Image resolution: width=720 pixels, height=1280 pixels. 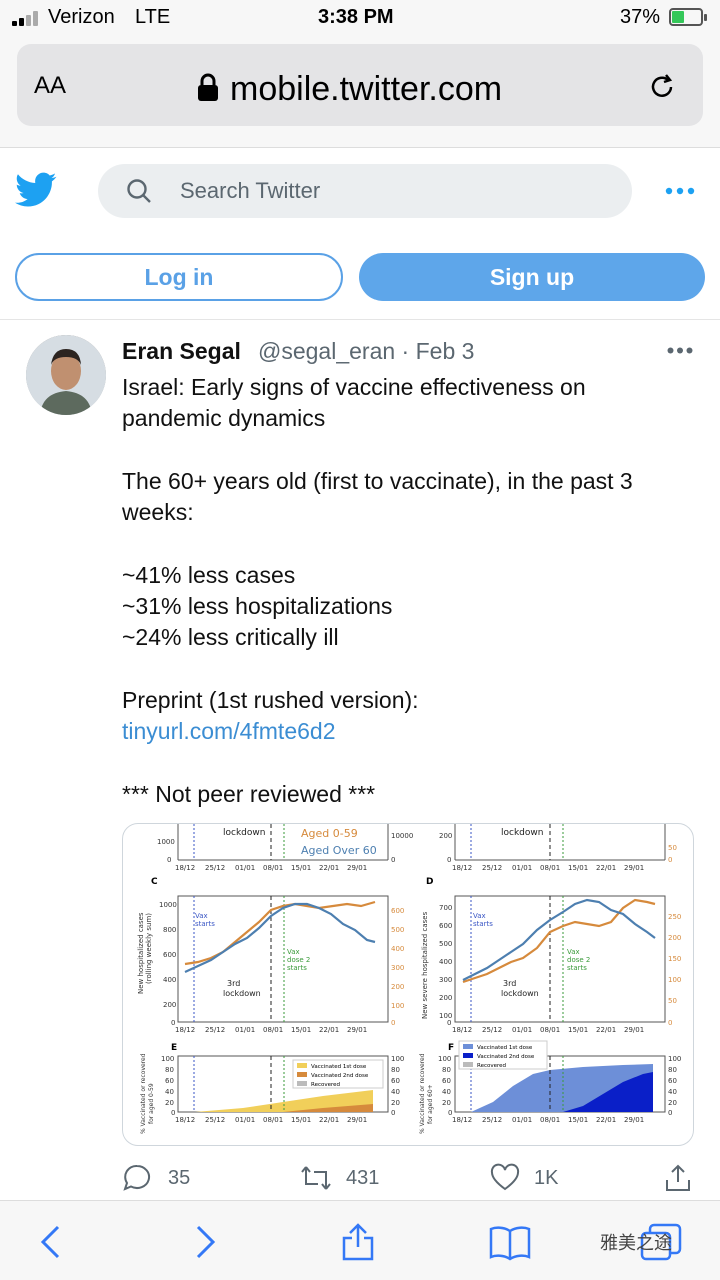 I want to click on svg-text: 80, so click(x=395, y=1070).